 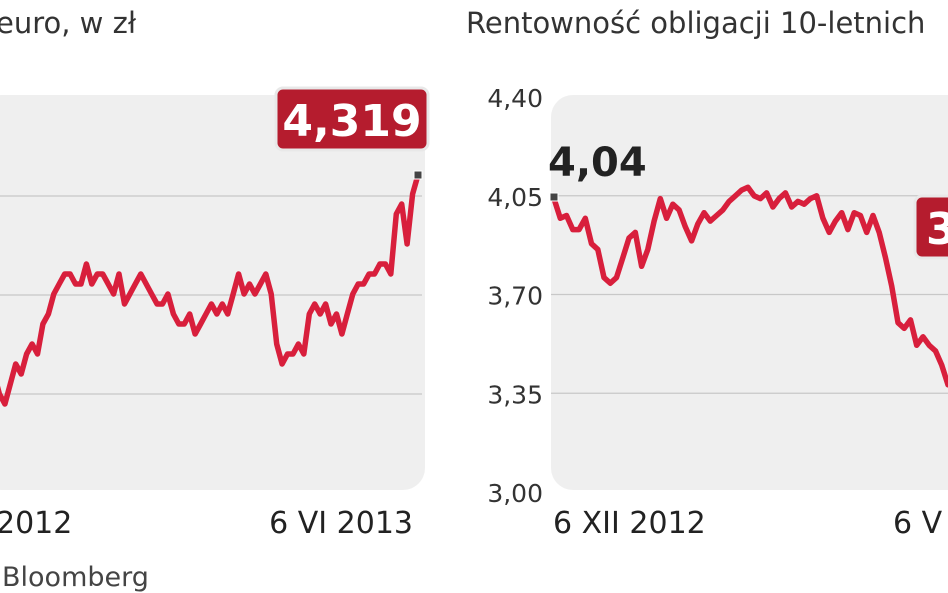 I want to click on right-series, so click(x=749, y=286).